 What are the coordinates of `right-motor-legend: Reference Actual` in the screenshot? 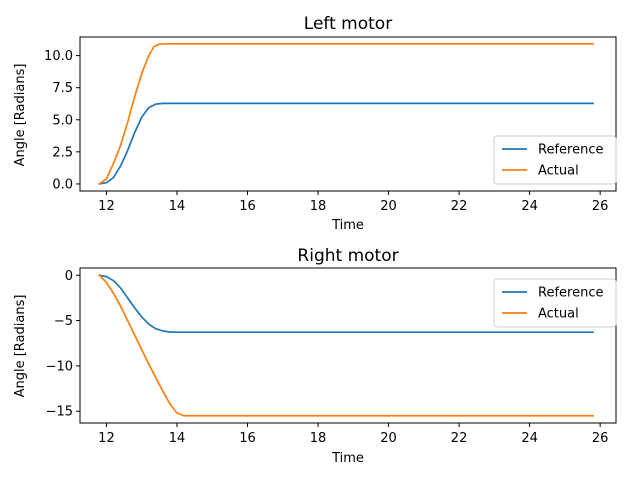 It's located at (555, 303).